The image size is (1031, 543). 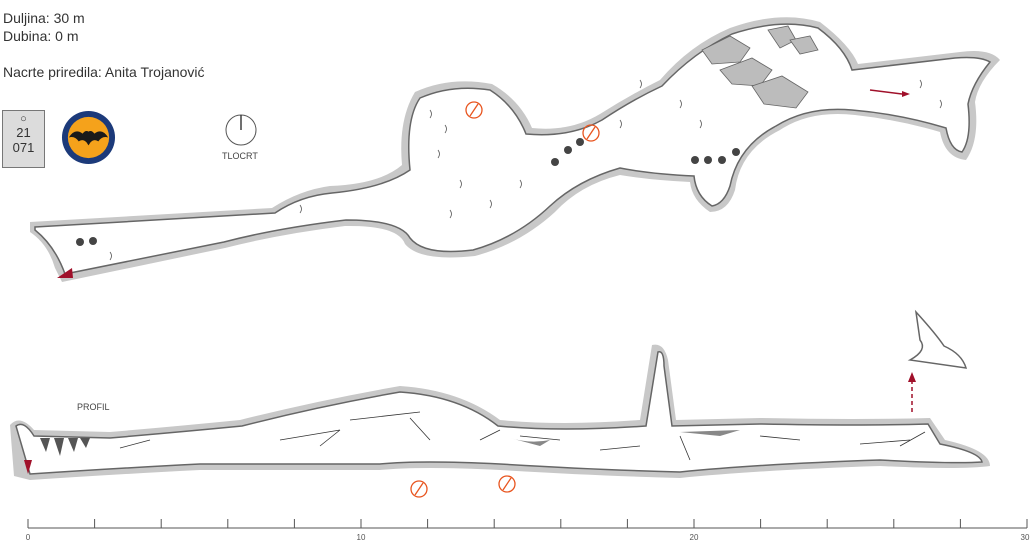 I want to click on scale-label-0: 0, so click(x=28, y=537).